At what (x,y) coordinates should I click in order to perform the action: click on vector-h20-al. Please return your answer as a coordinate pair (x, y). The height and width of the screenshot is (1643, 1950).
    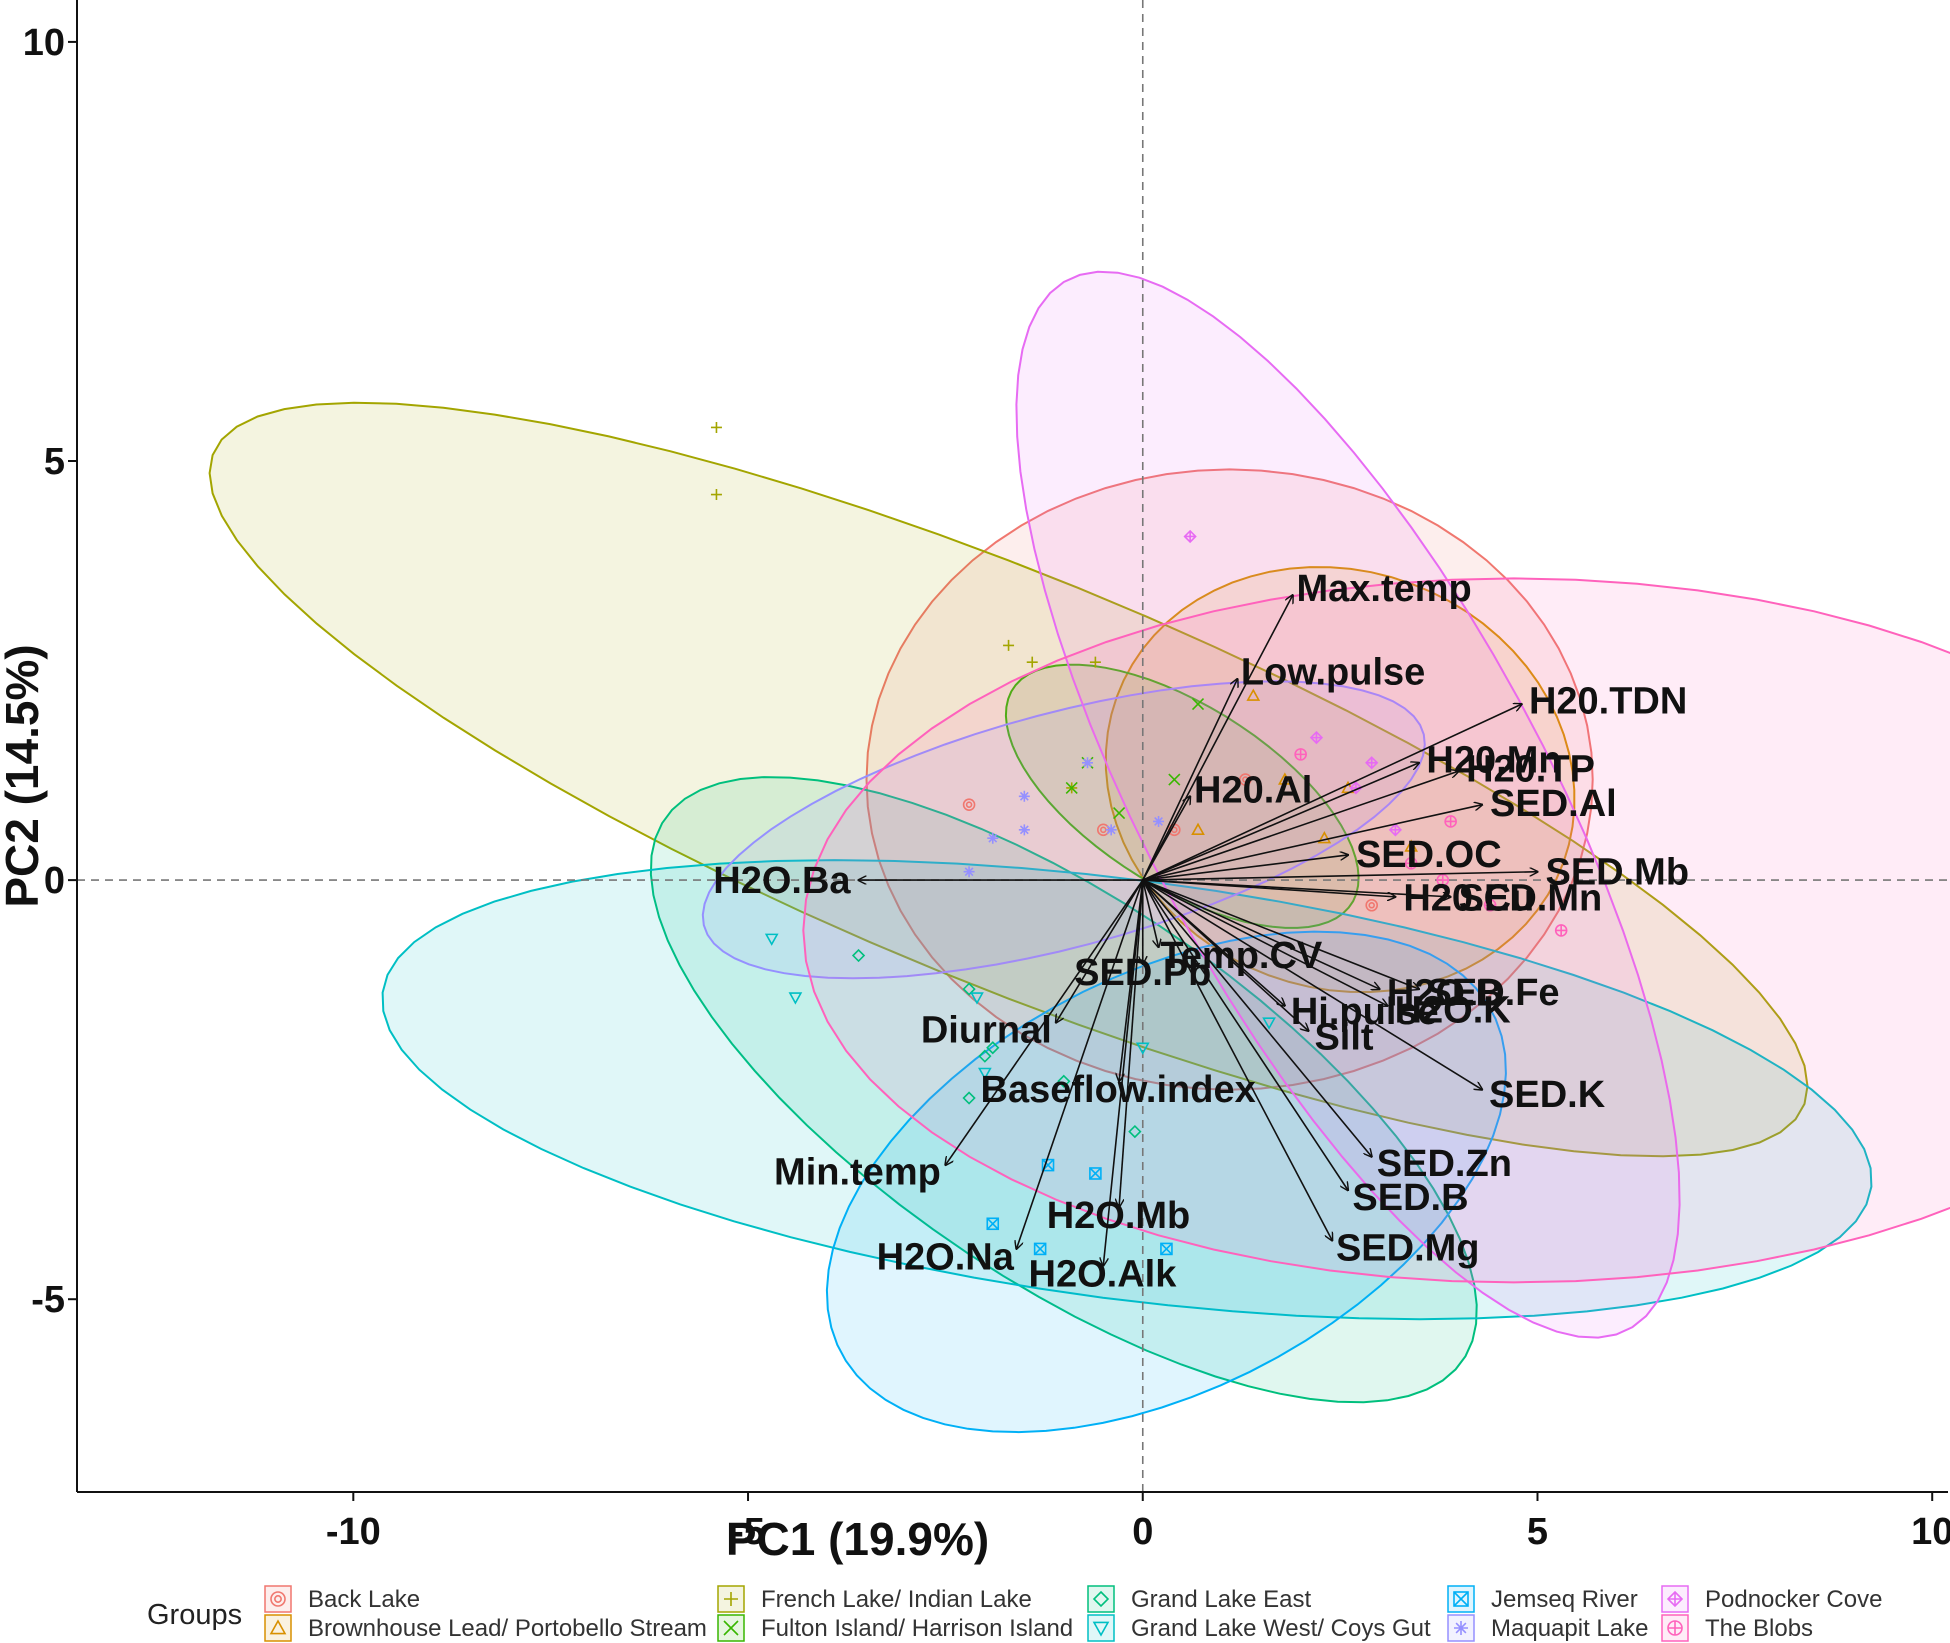
    Looking at the image, I should click on (1166, 838).